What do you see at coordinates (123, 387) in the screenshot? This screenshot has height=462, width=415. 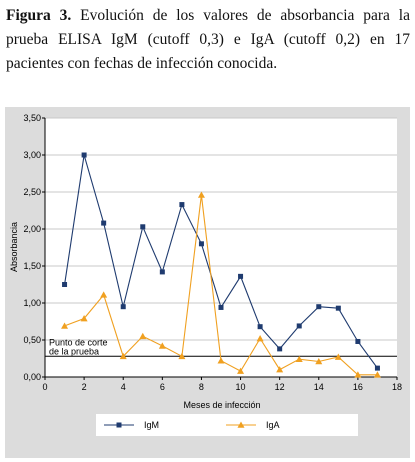 I see `x-tick-label: 4` at bounding box center [123, 387].